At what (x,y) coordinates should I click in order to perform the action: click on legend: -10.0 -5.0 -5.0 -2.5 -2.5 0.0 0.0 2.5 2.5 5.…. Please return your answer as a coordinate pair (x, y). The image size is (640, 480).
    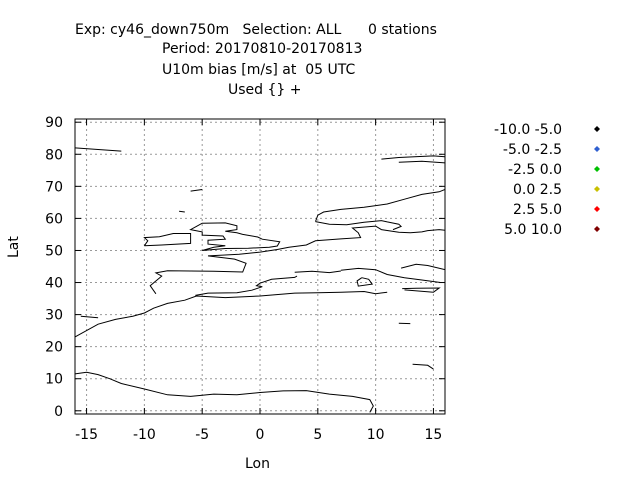
    Looking at the image, I should click on (547, 180).